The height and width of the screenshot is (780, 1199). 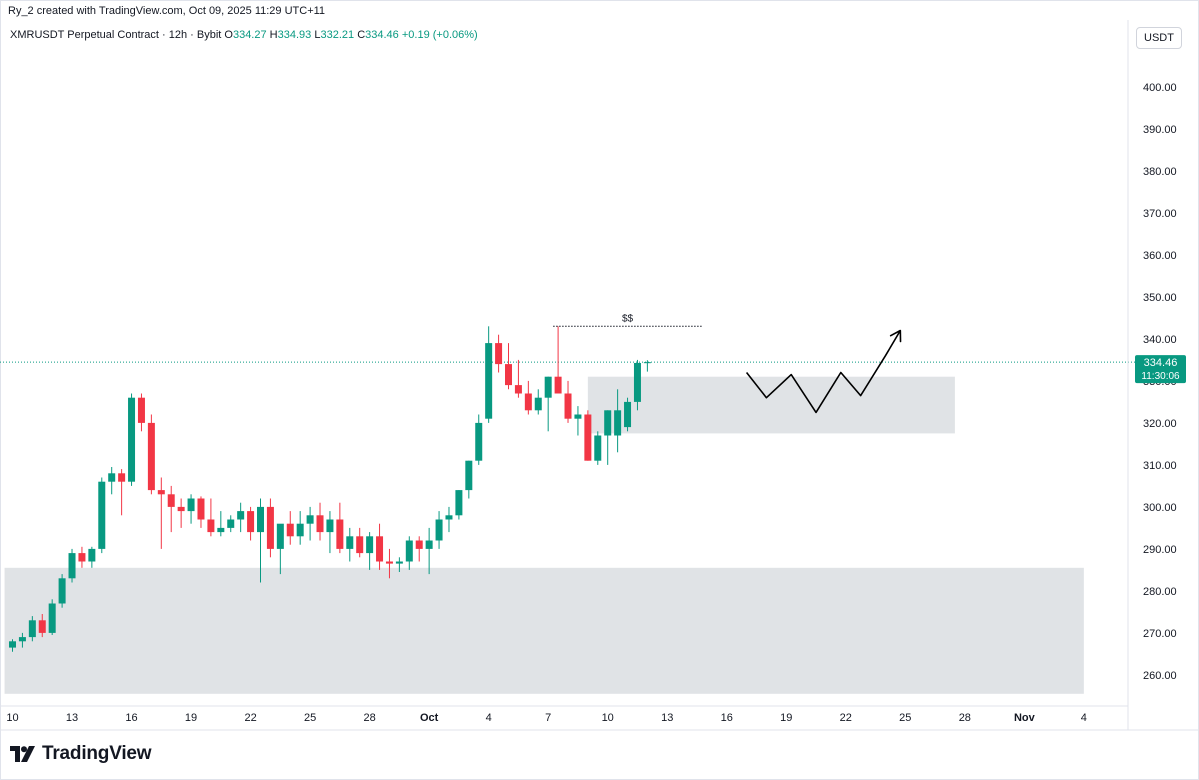 I want to click on time-tick-label: 13, so click(x=72, y=718).